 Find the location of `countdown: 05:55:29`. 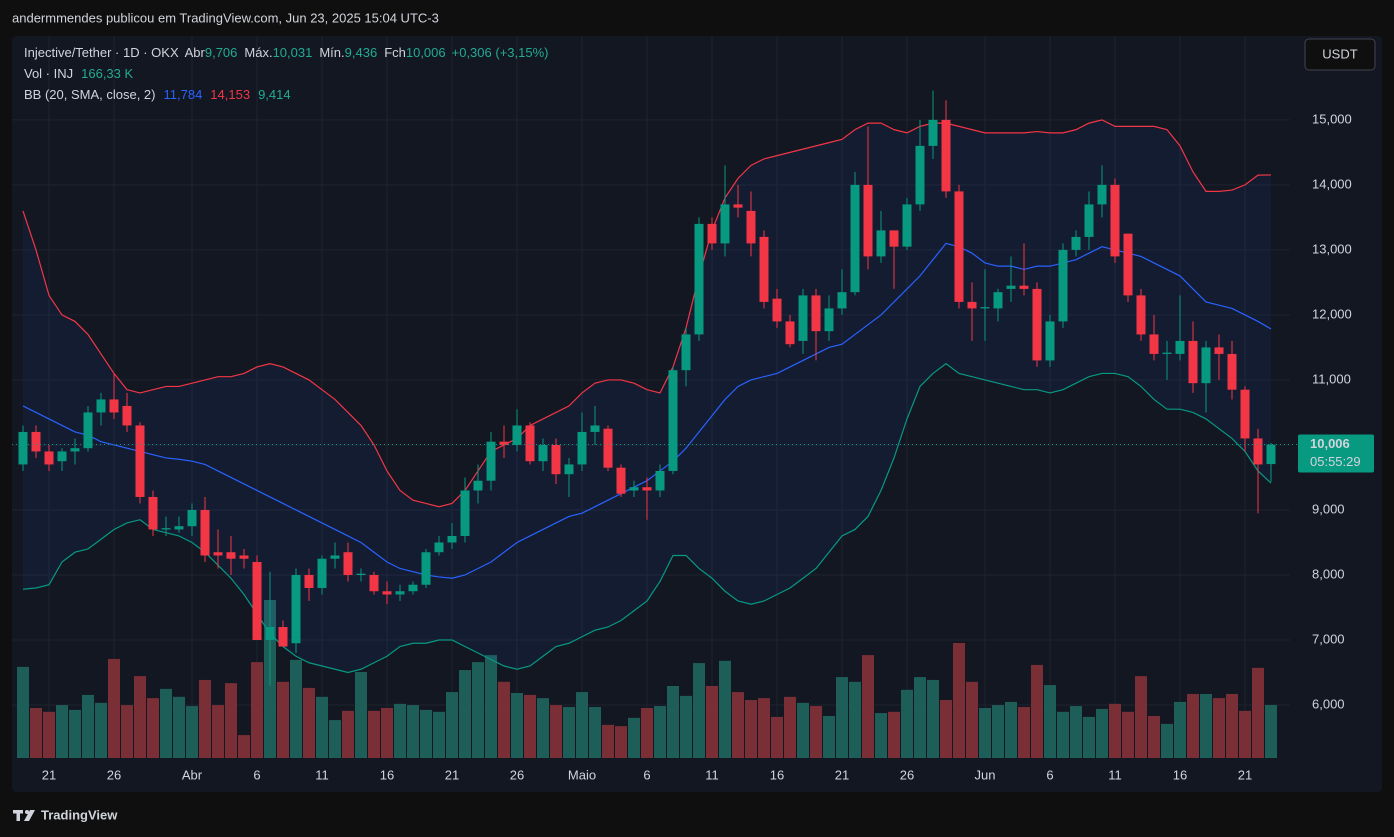

countdown: 05:55:29 is located at coordinates (1335, 461).